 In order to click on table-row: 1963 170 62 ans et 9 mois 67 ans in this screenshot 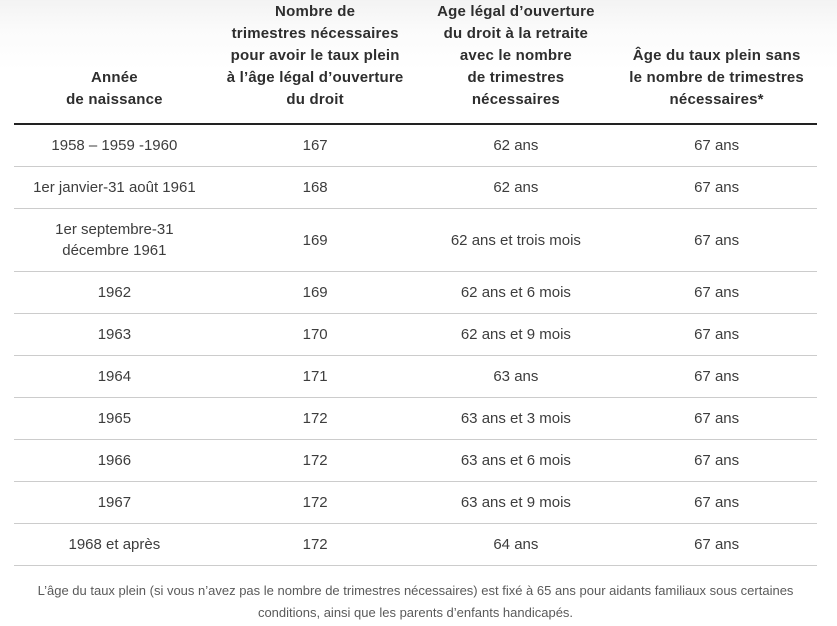, I will do `click(415, 334)`.